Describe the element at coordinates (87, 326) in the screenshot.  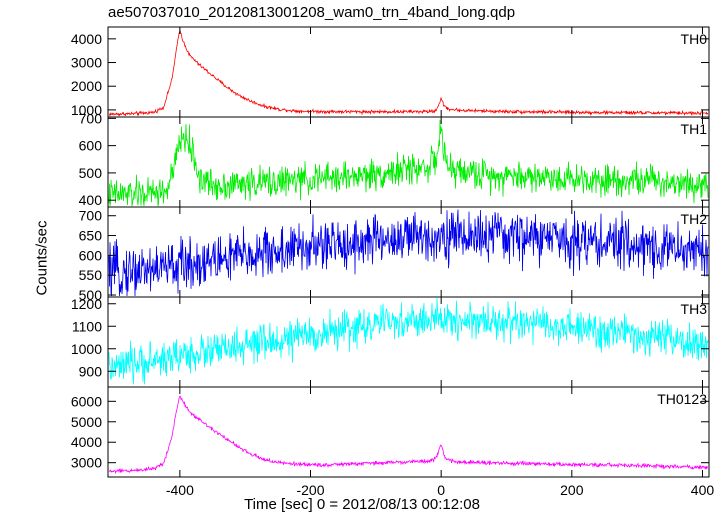
I see `y-tick-label-th3: 1100` at that location.